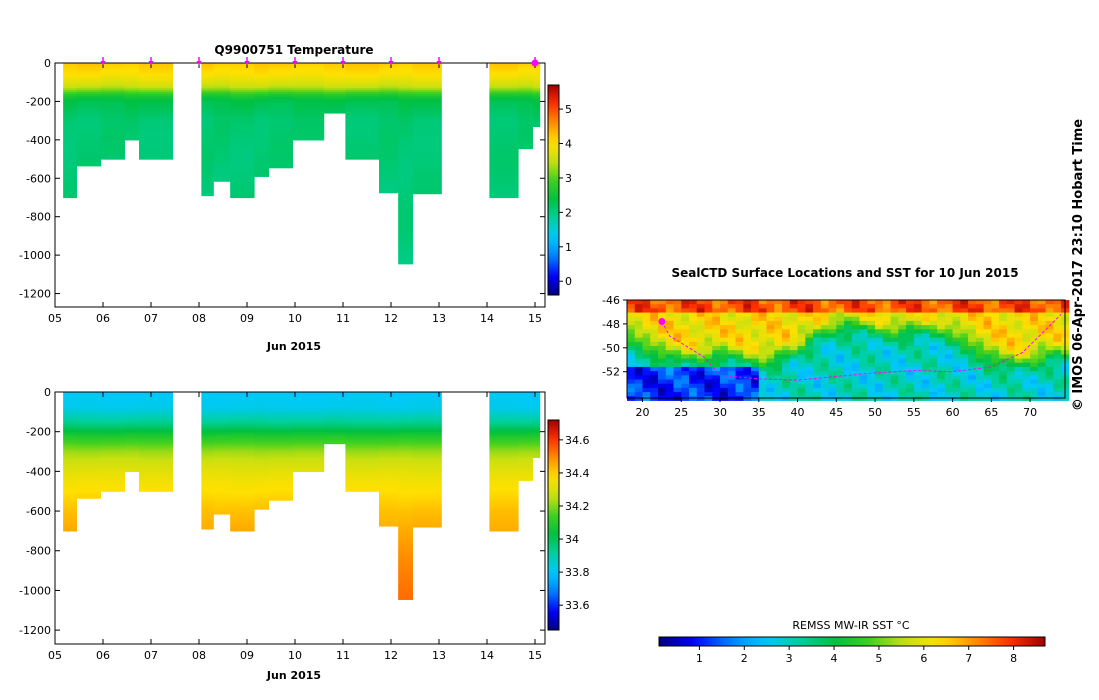  What do you see at coordinates (611, 300) in the screenshot?
I see `map-y-tick-label: -46` at bounding box center [611, 300].